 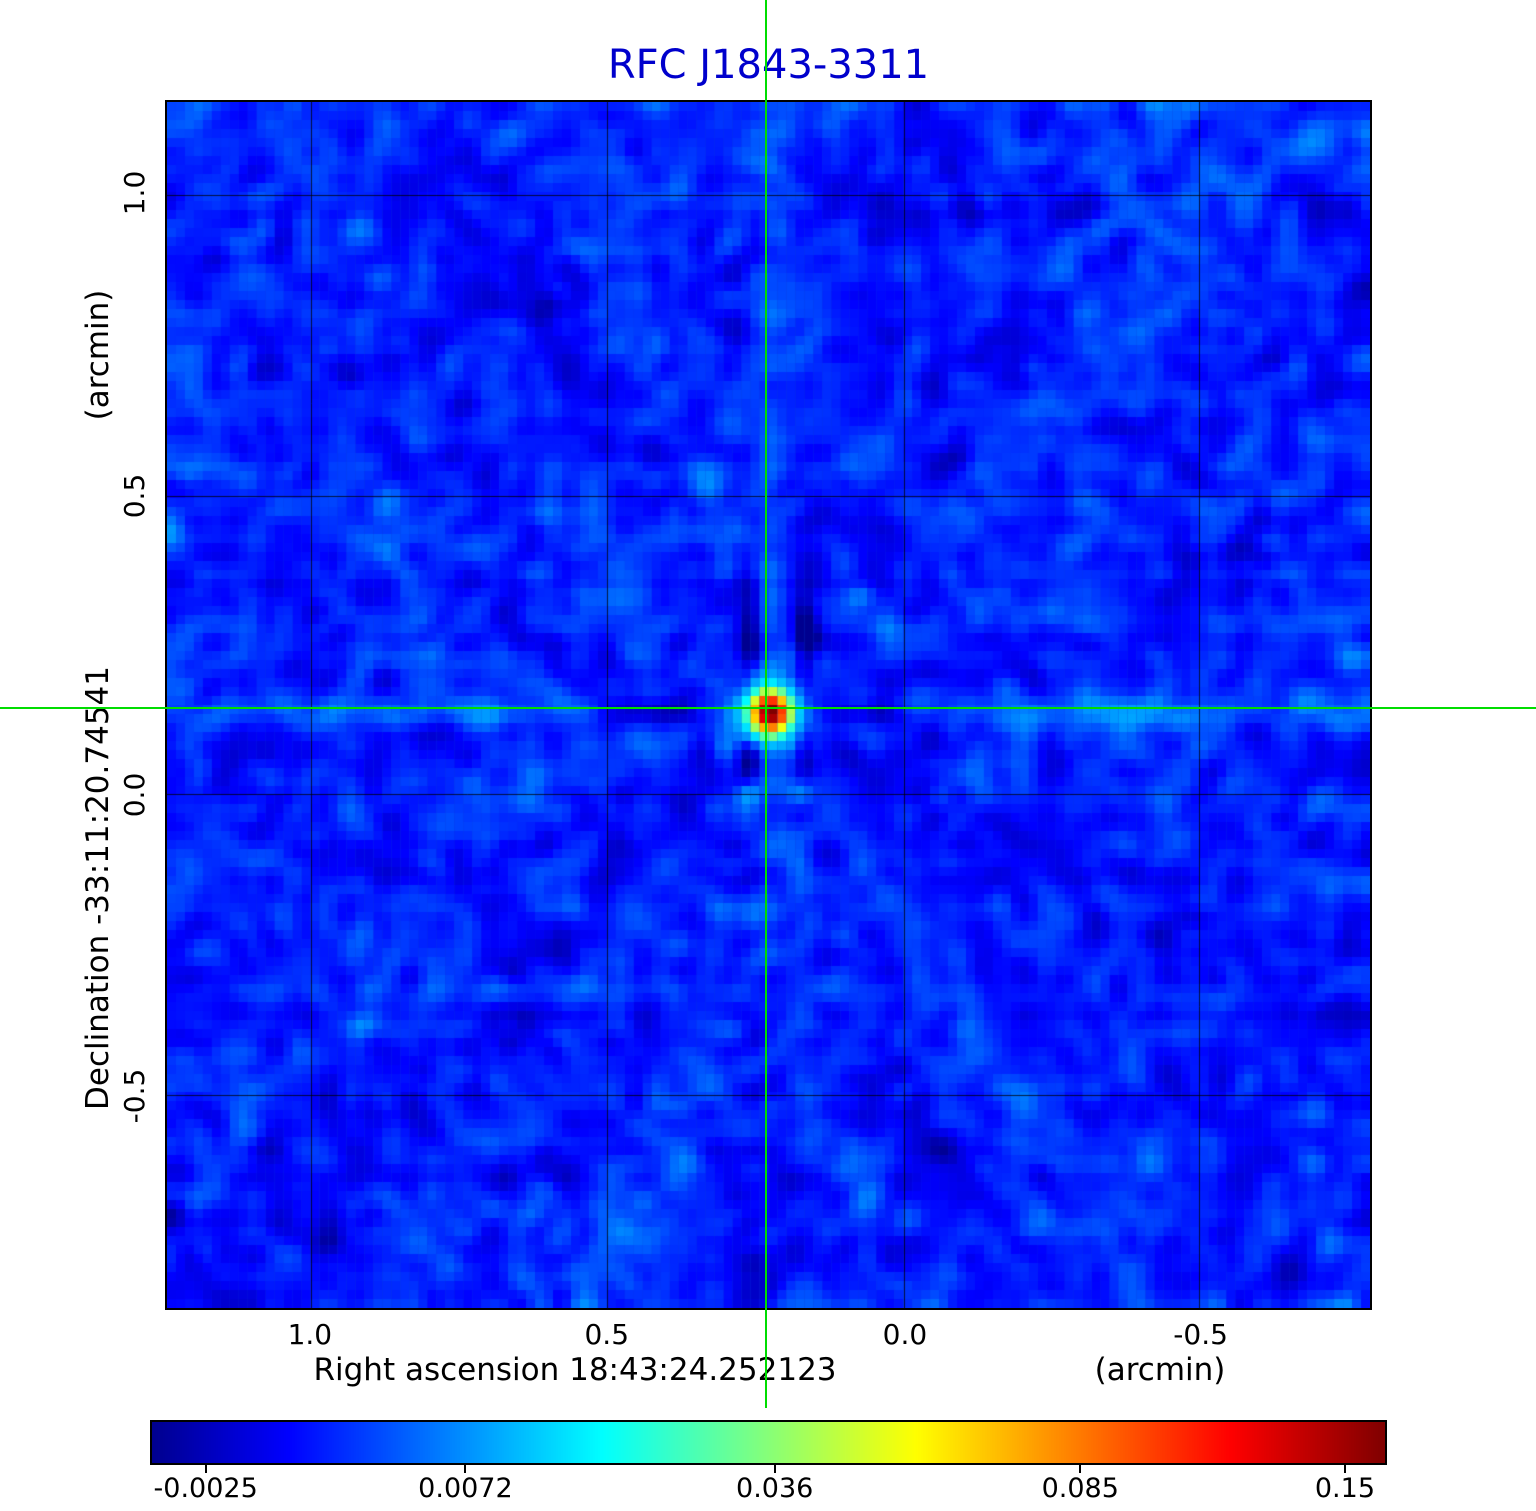 I want to click on y-tick-label: 0.5, so click(x=134, y=495).